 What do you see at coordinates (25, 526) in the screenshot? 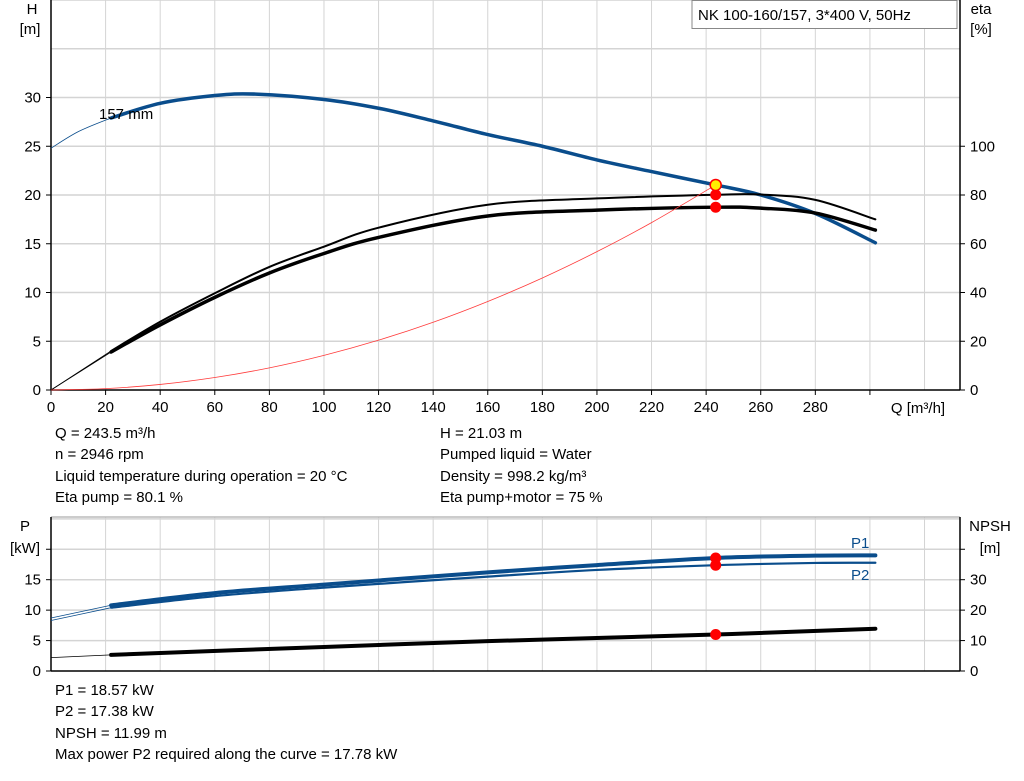
I see `power-axis-title: P` at bounding box center [25, 526].